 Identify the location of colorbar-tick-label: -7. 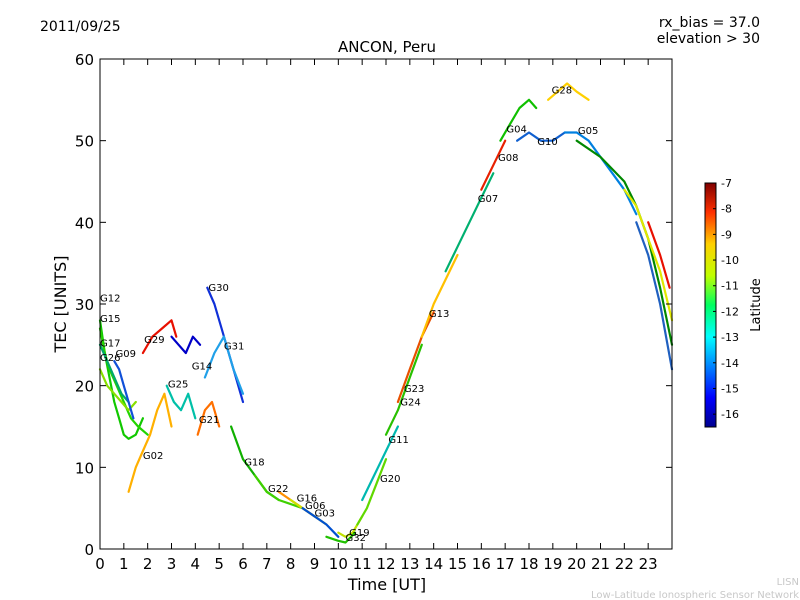
(726, 183).